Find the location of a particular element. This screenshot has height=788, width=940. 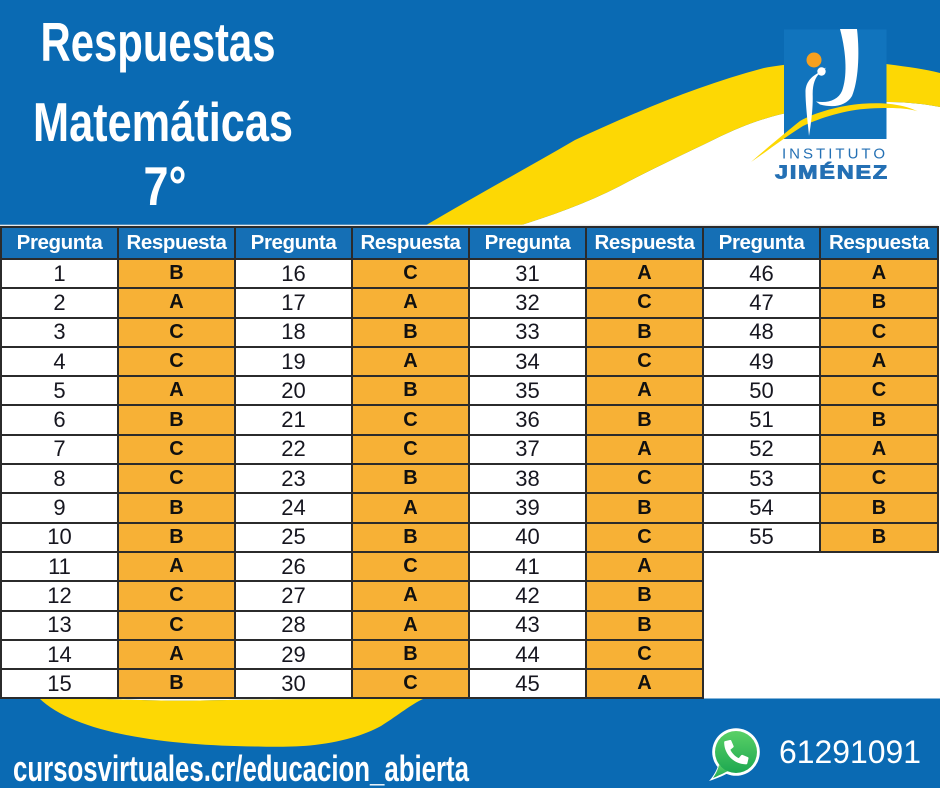

svg-text: JIMÉNEZ is located at coordinates (832, 172).